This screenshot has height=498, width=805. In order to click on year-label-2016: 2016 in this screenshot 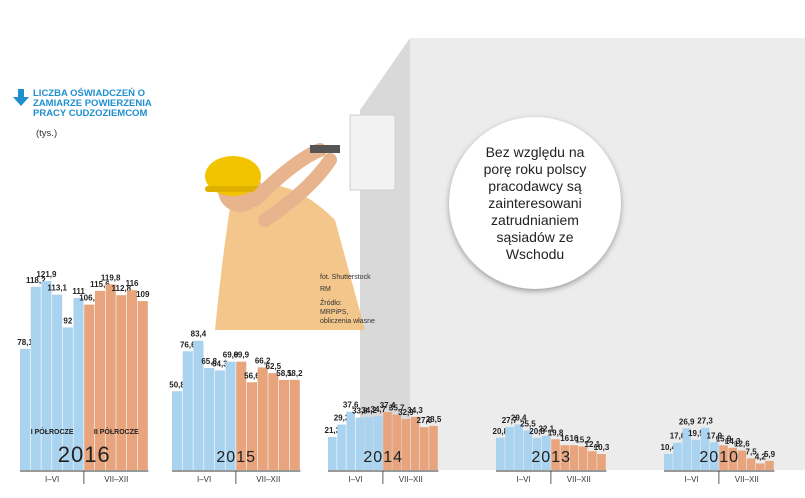, I will do `click(84, 454)`.